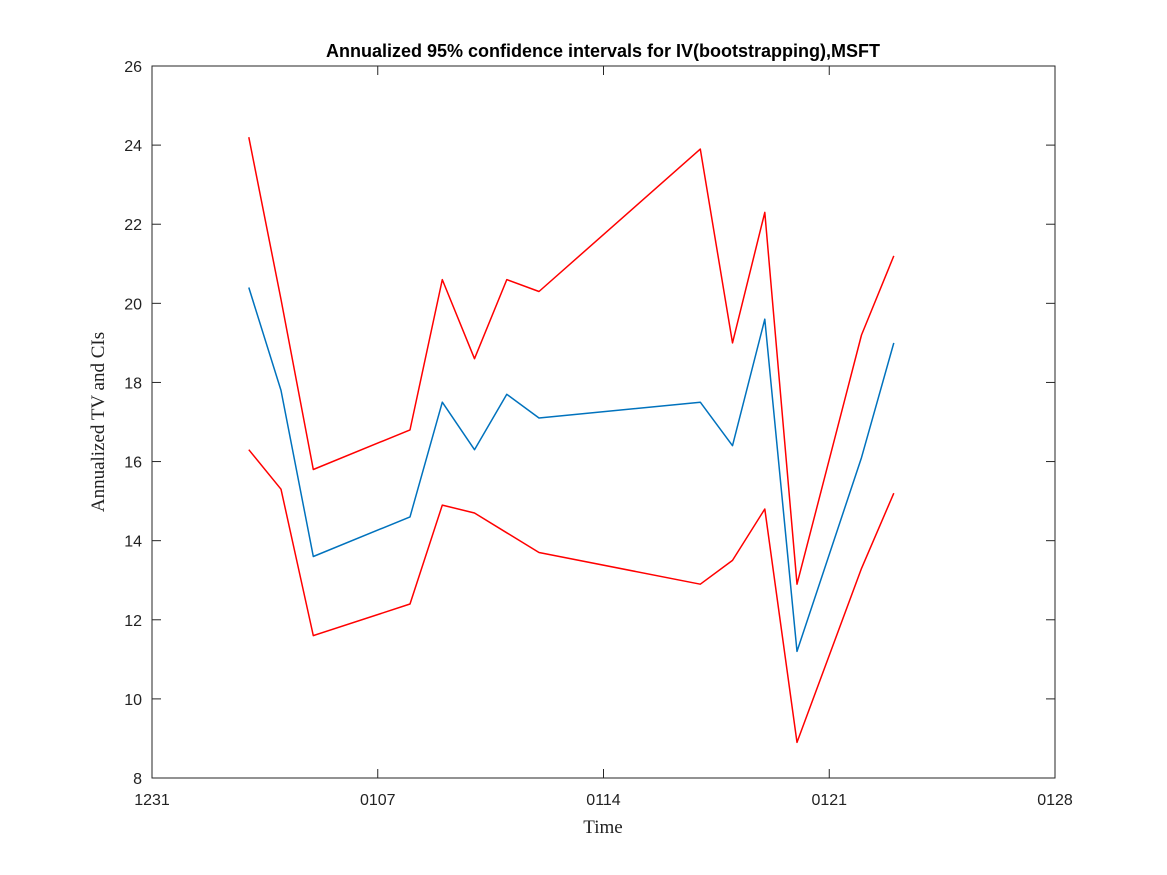 The image size is (1167, 875). I want to click on x-tick-label: 0128, so click(1055, 800).